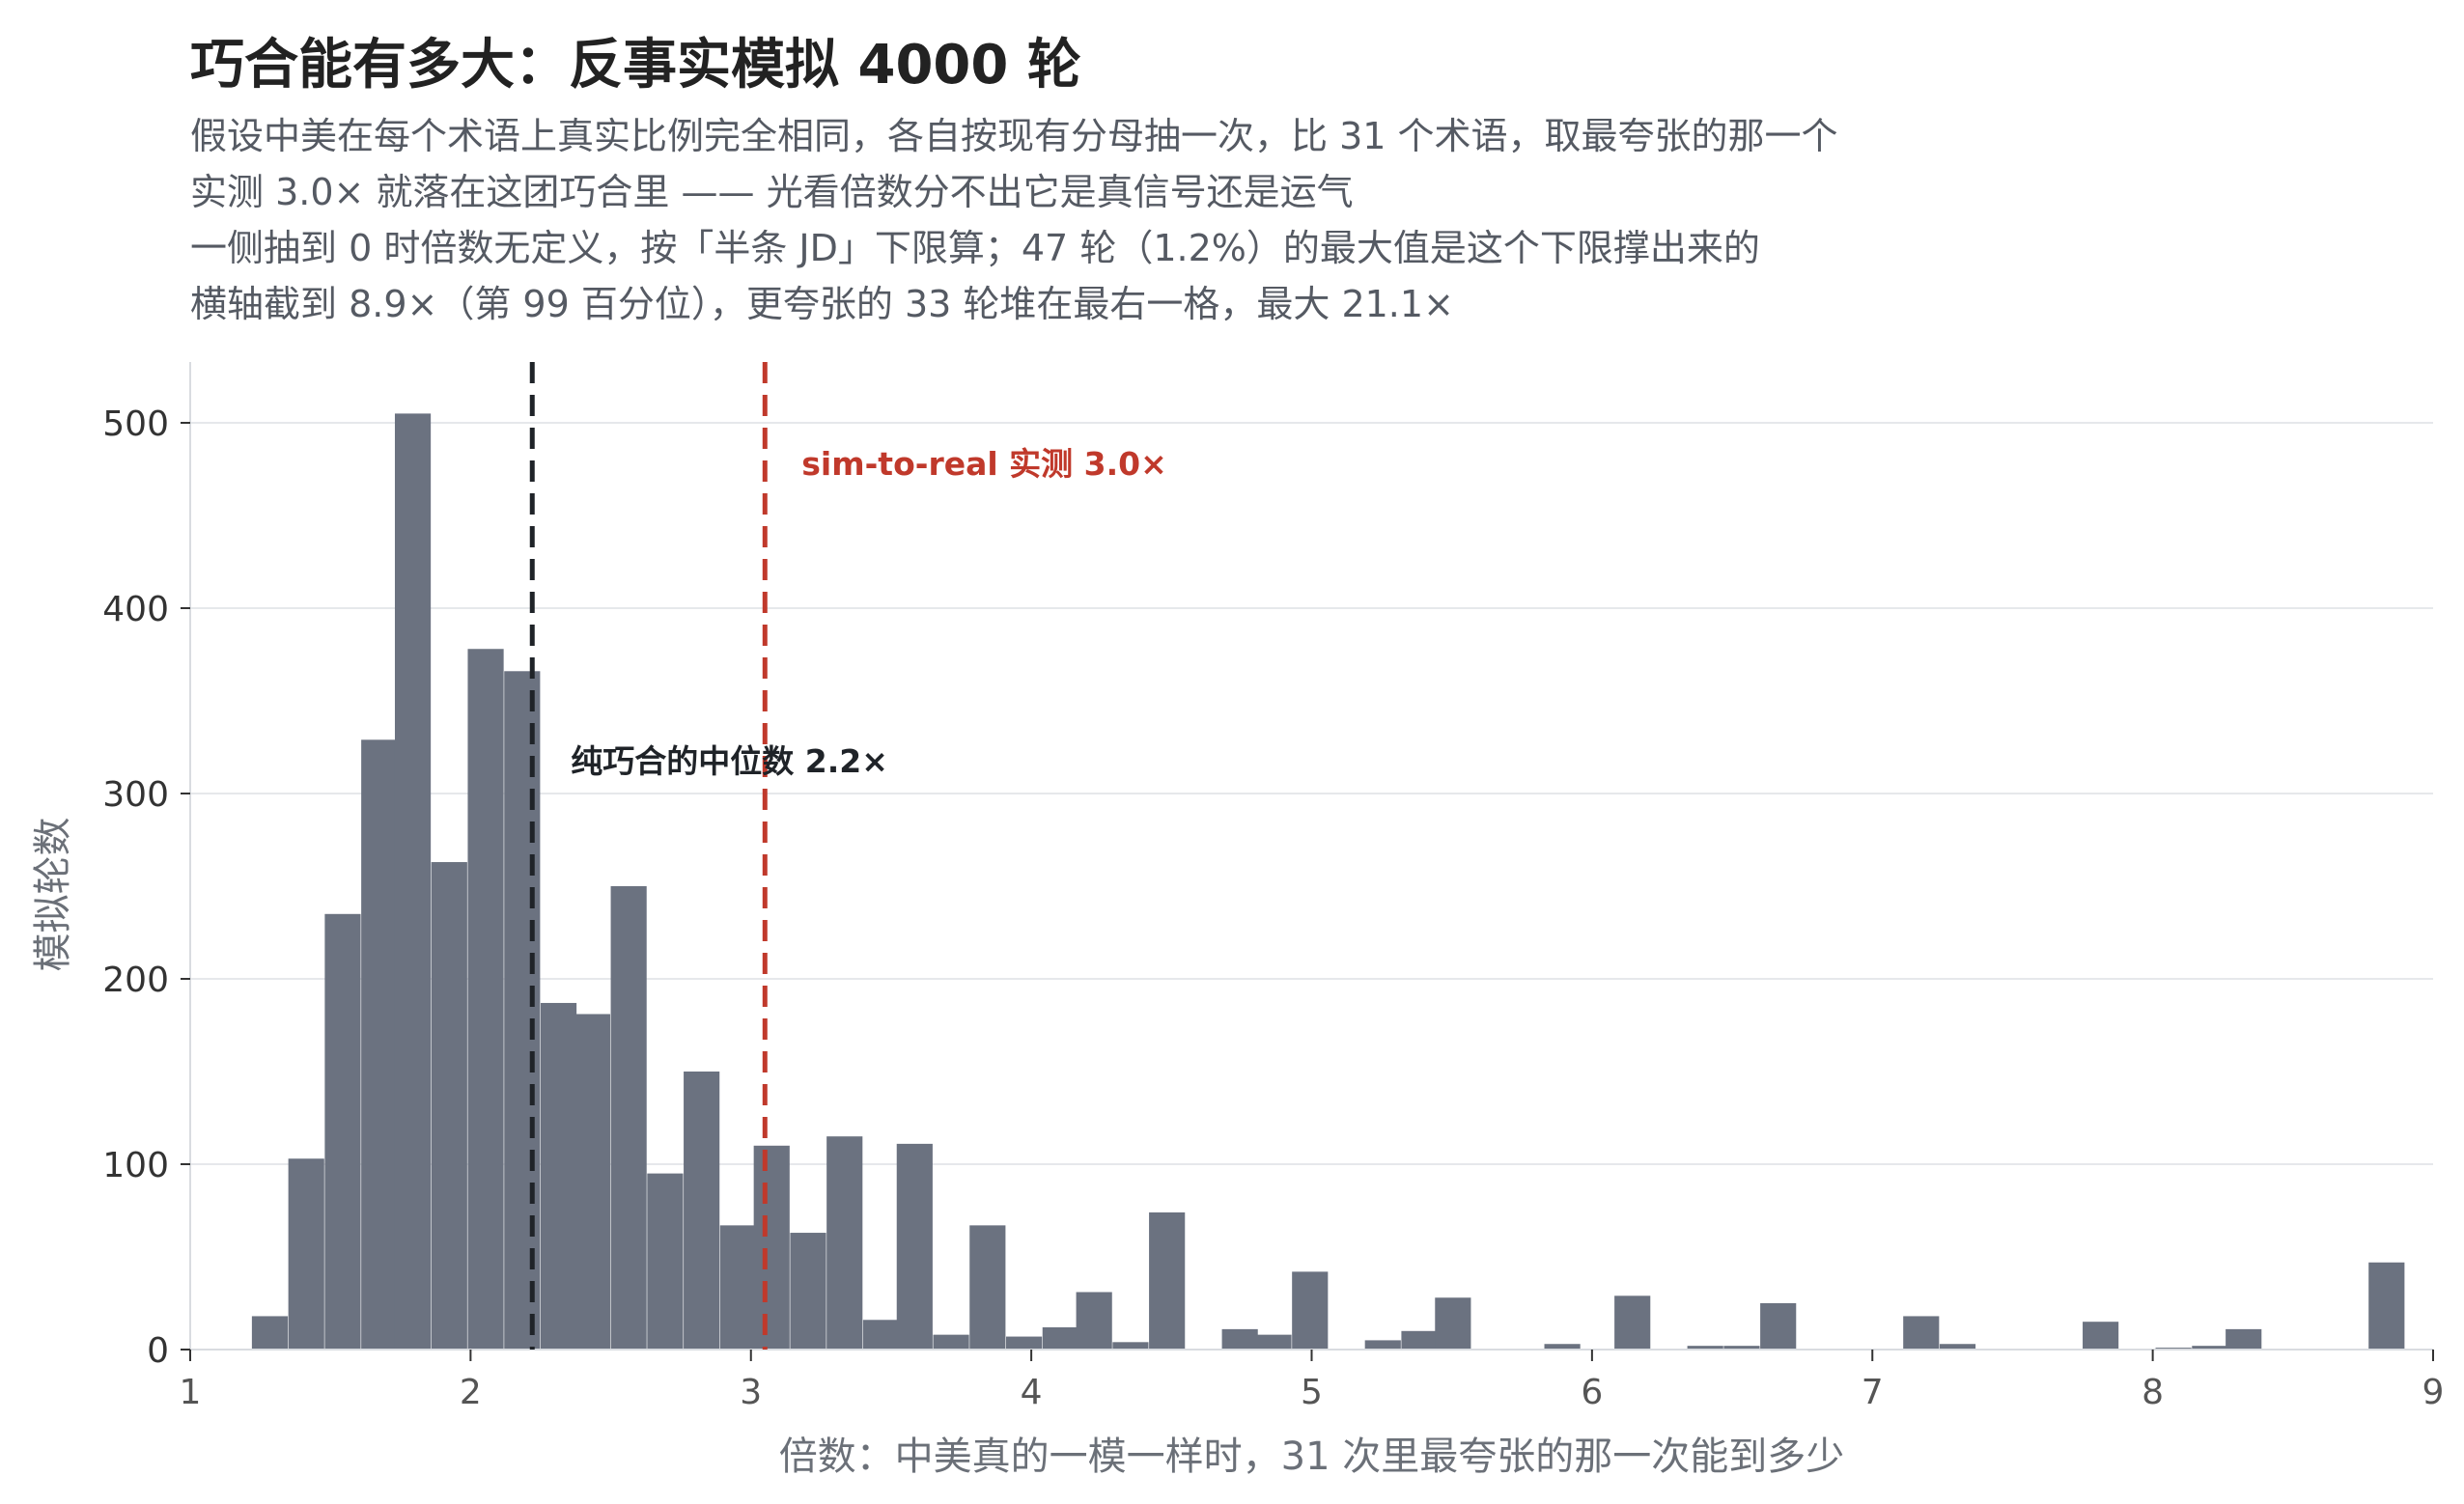  What do you see at coordinates (135, 980) in the screenshot?
I see `y-tick-label: 200` at bounding box center [135, 980].